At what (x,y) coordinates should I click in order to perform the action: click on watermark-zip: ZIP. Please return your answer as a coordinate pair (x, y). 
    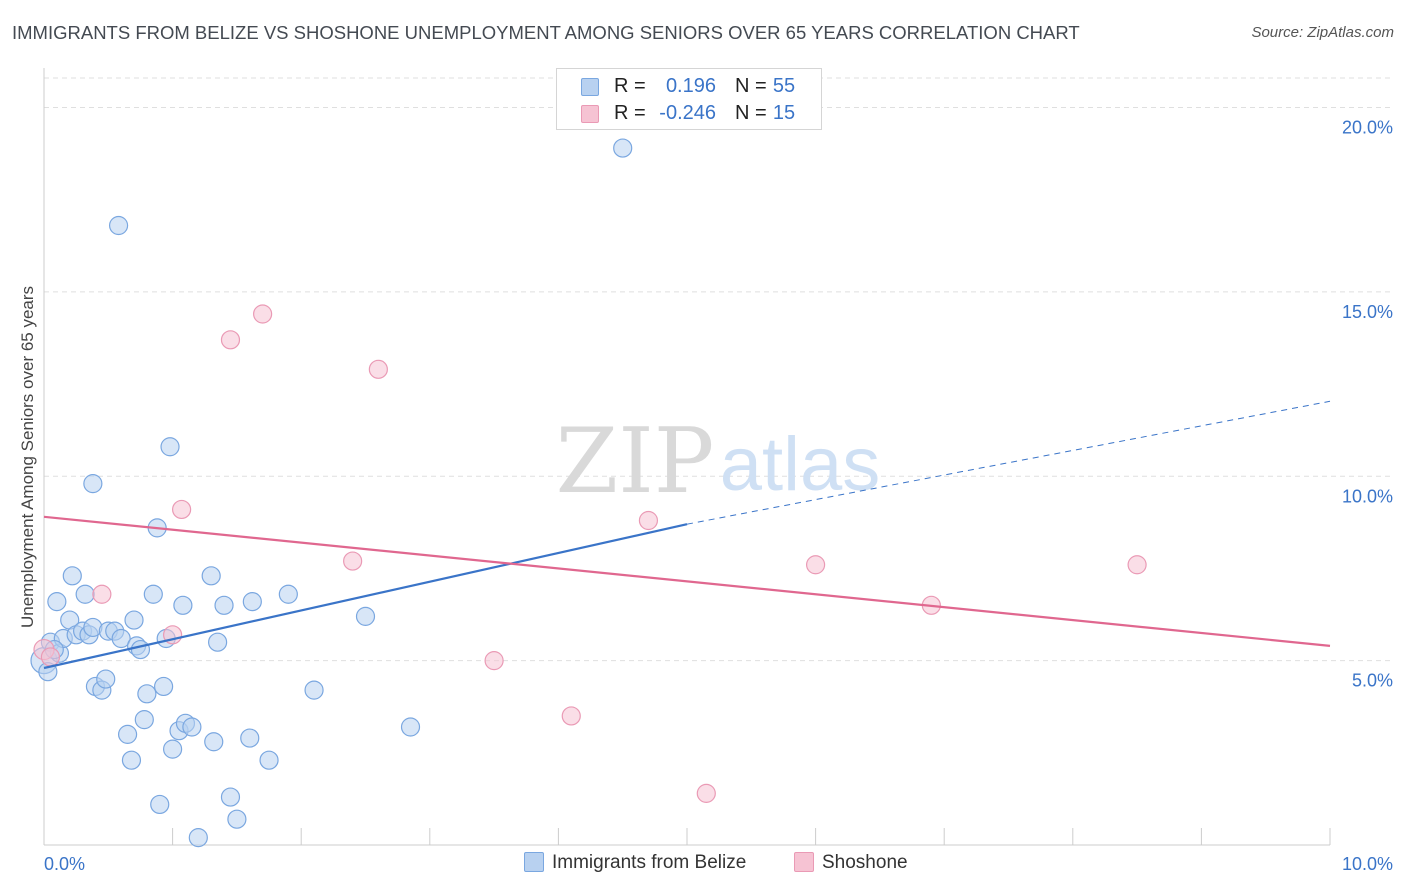
    Looking at the image, I should click on (635, 461).